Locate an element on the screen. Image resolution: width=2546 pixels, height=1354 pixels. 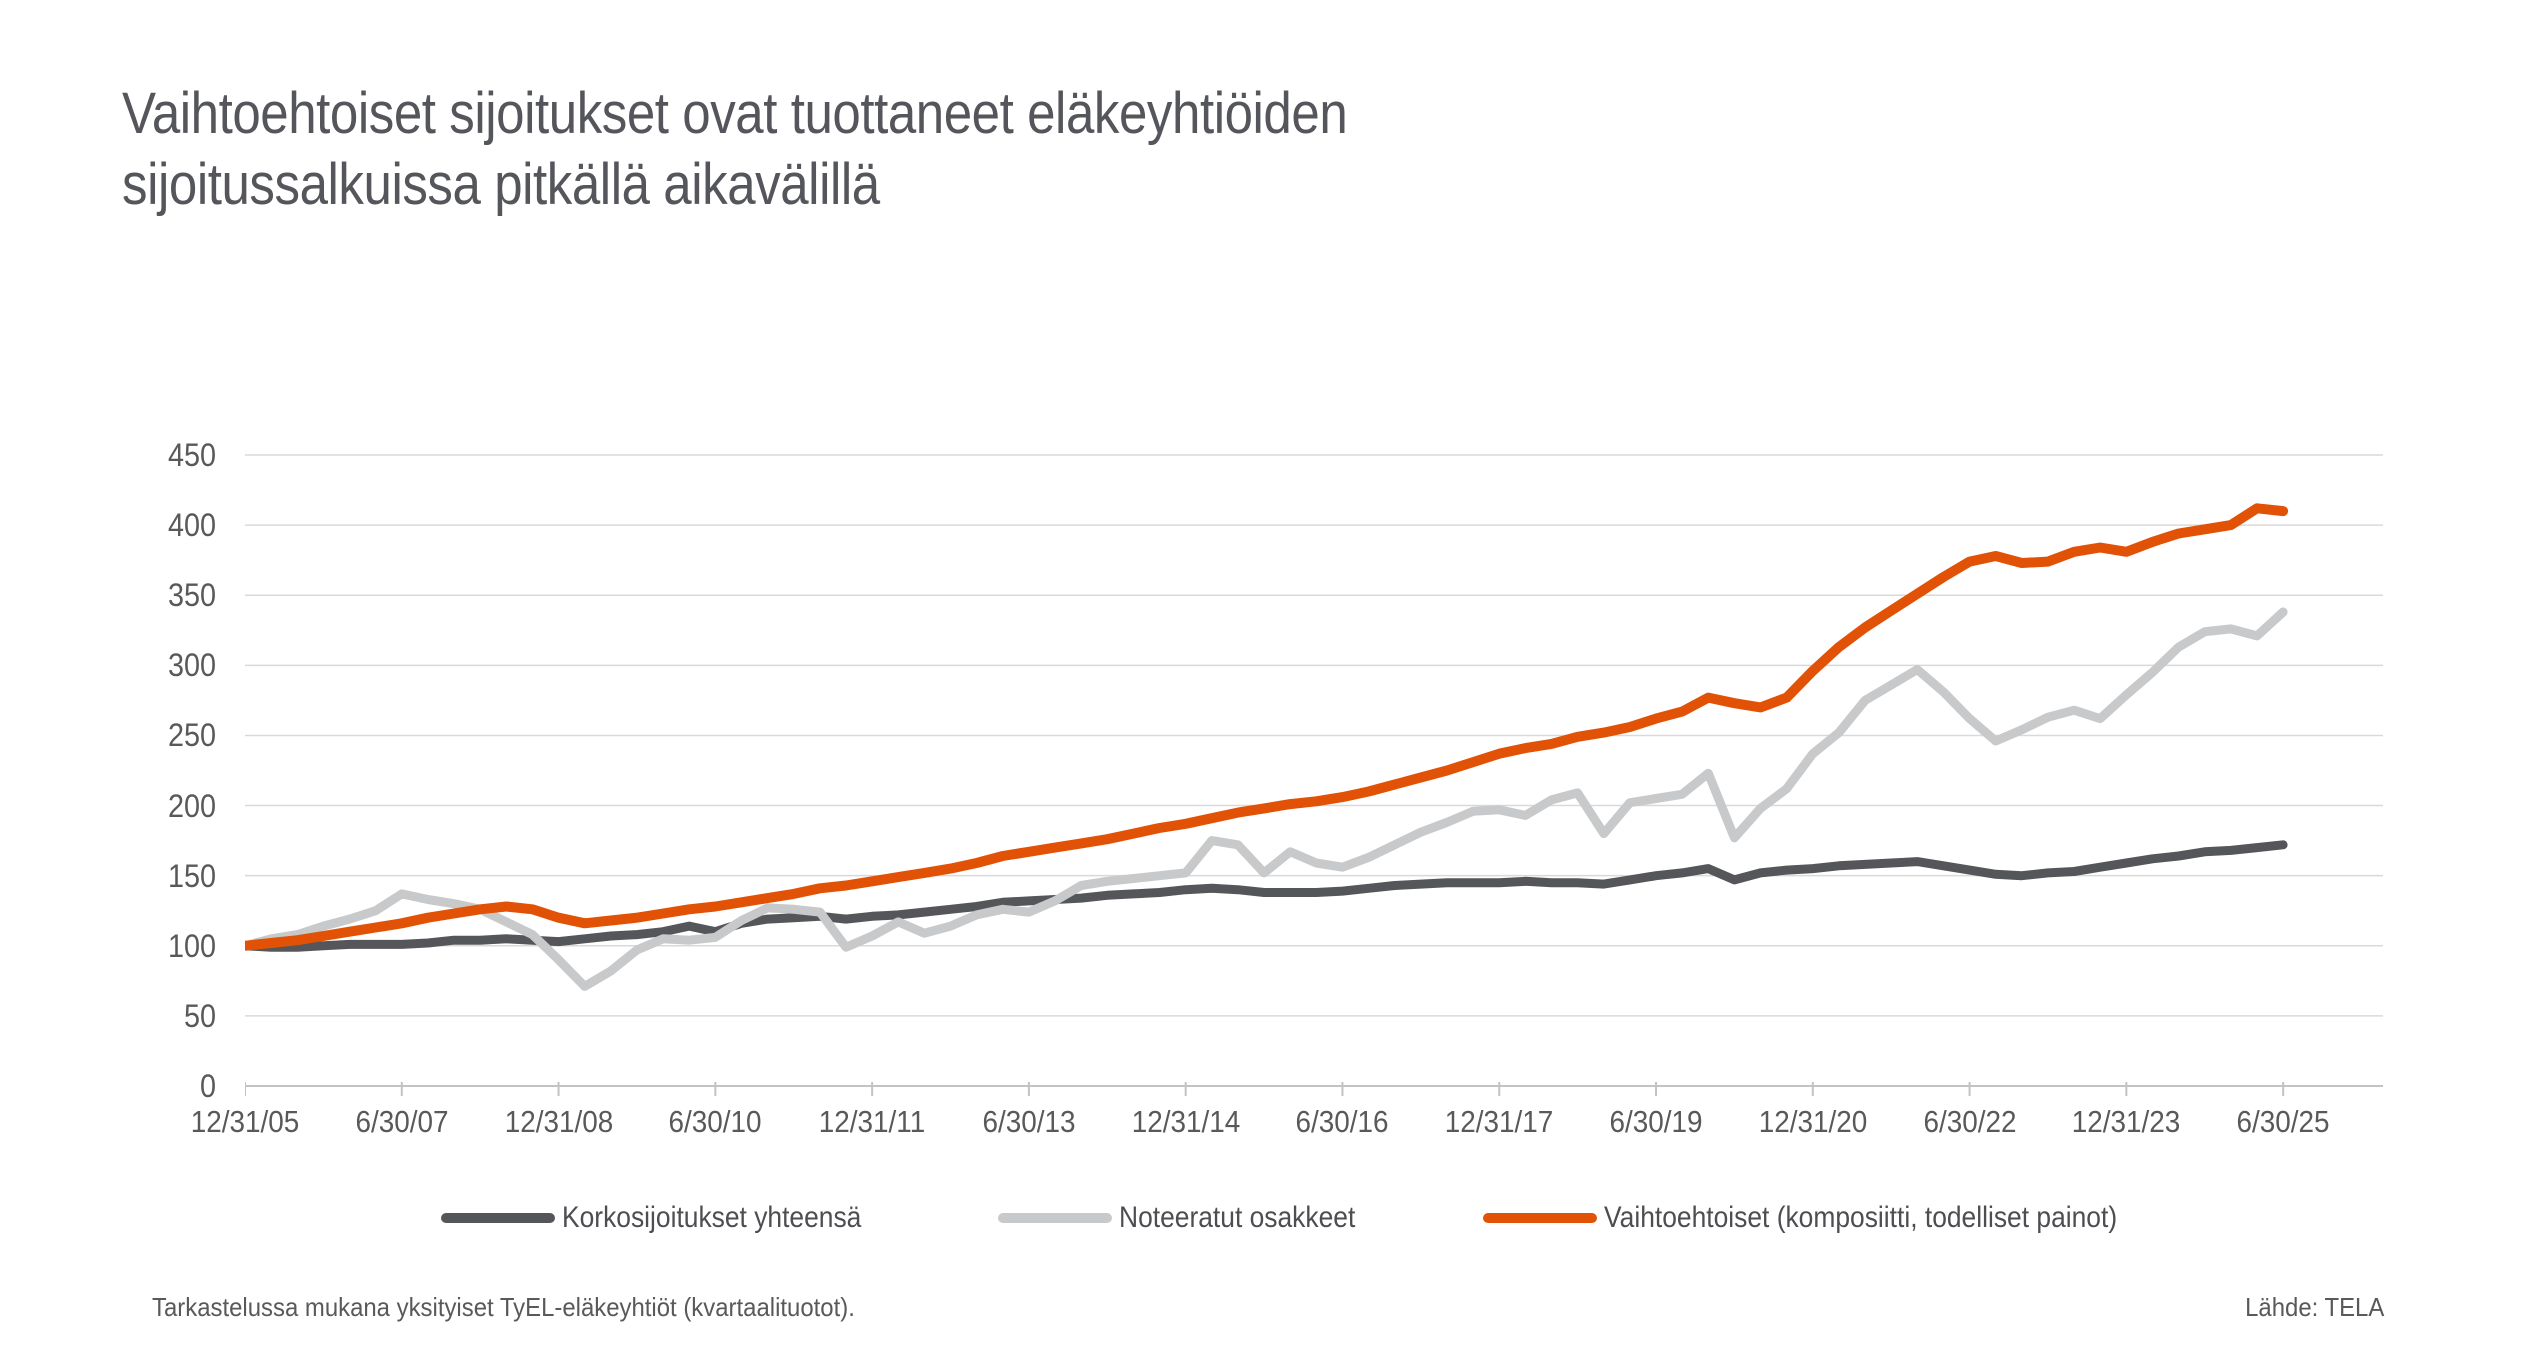
x-axis-label: 6/30/16 is located at coordinates (1342, 1121).